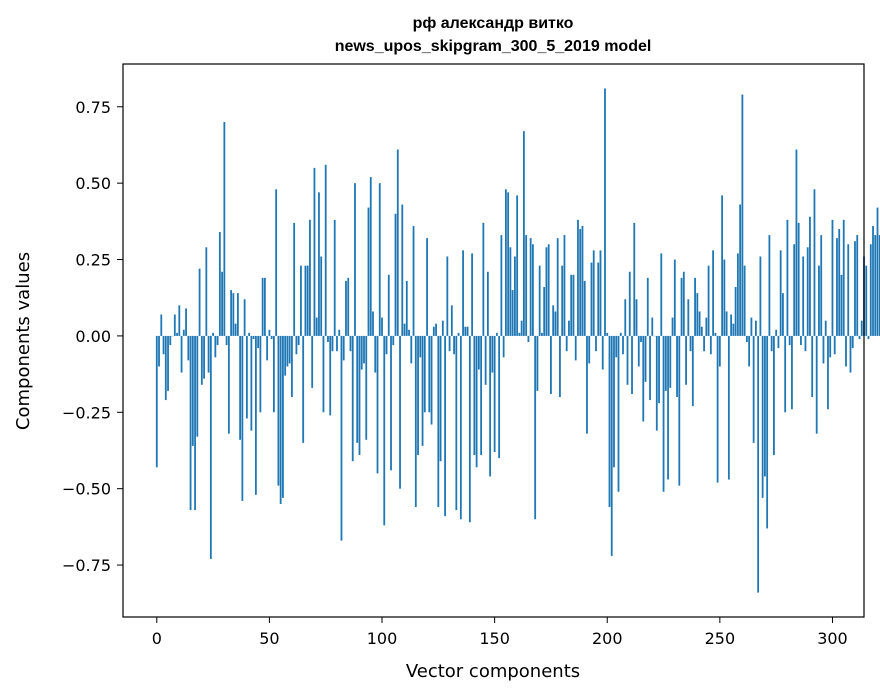 Image resolution: width=880 pixels, height=696 pixels. I want to click on y-tick-label-1: −0.50, so click(86, 489).